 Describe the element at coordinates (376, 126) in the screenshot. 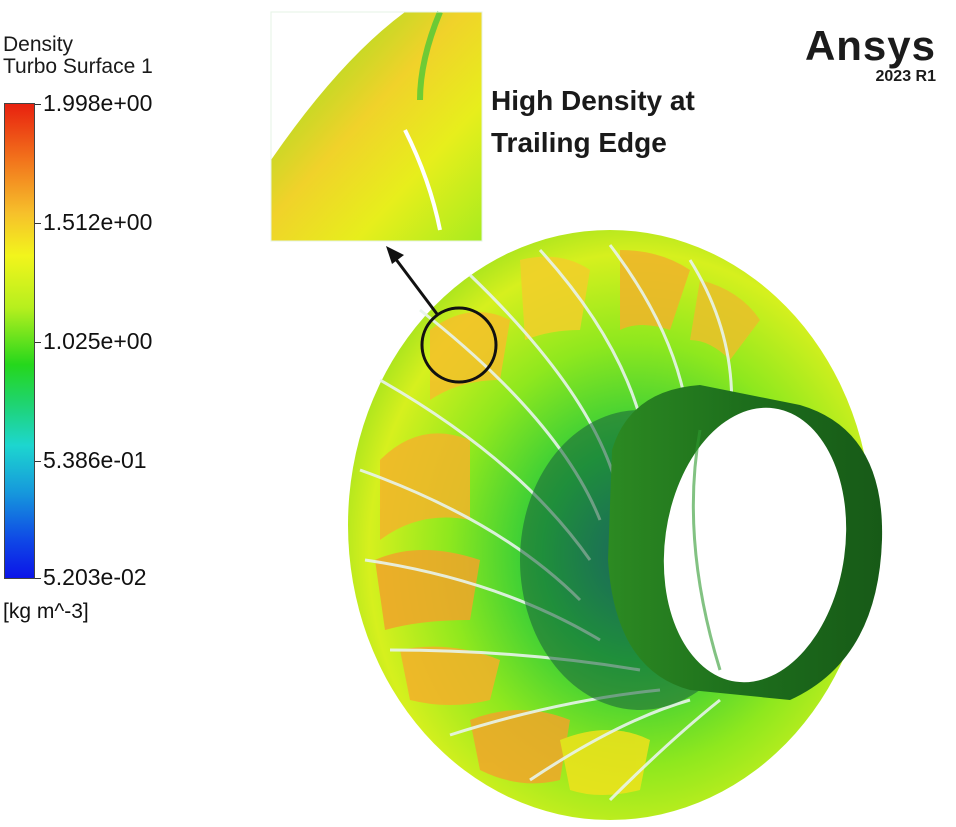

I see `inset-zoom` at that location.